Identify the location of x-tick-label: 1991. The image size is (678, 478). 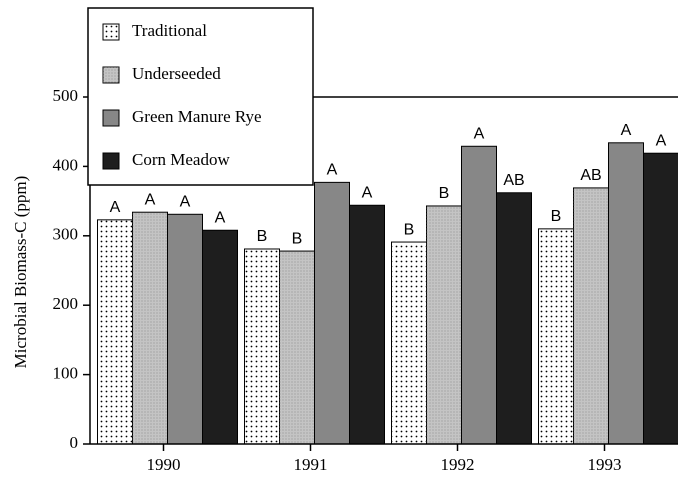
(311, 464).